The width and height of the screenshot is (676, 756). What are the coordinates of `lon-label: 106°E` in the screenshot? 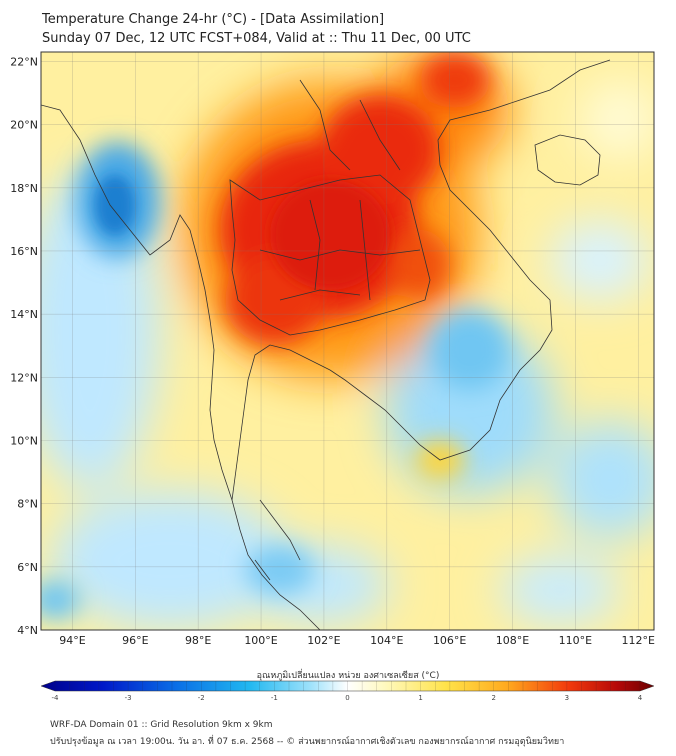 It's located at (449, 640).